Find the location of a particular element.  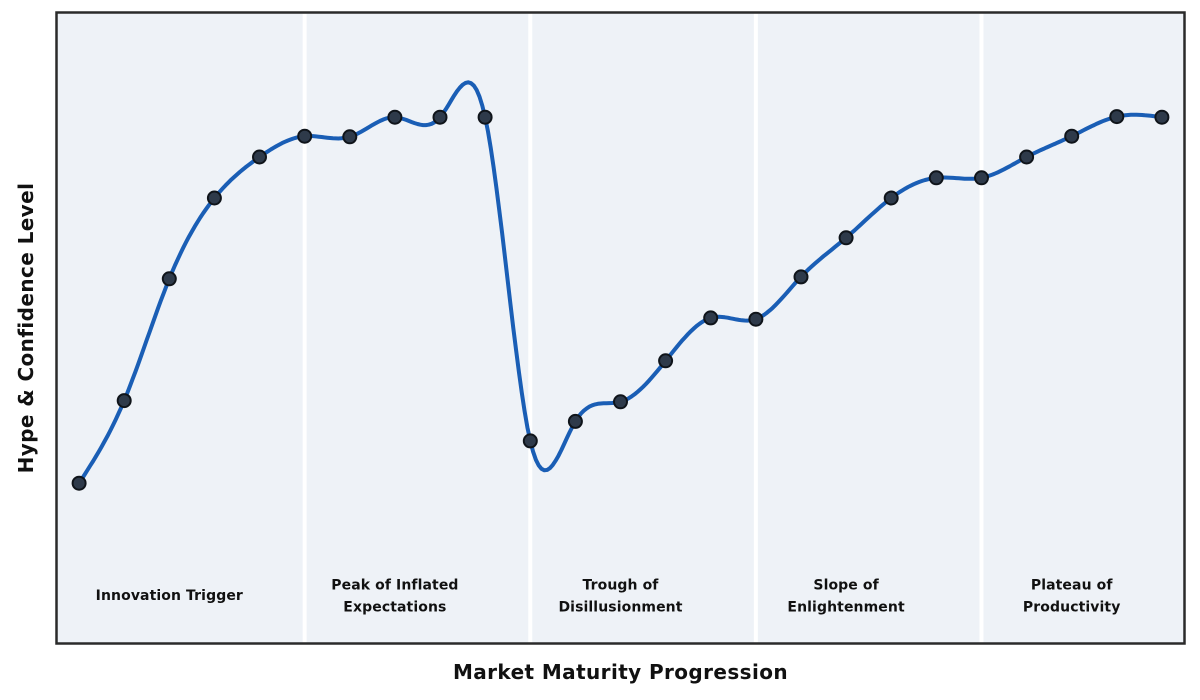

phase-label: Peak of Inflated Expectations is located at coordinates (395, 596).